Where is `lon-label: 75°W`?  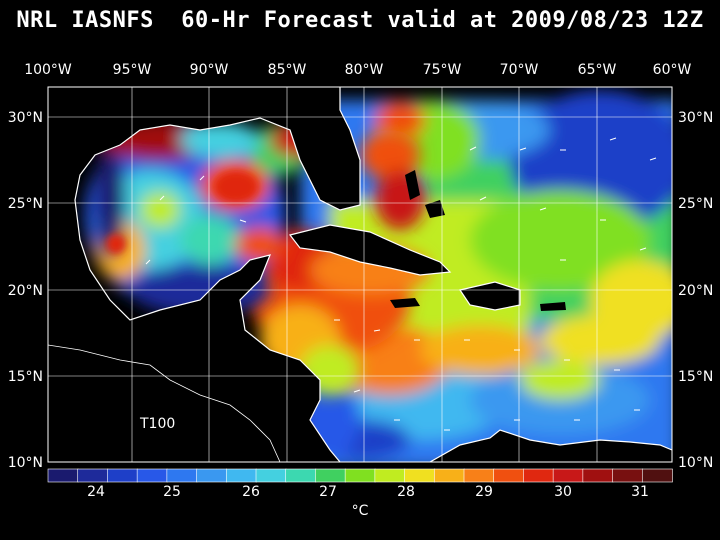
lon-label: 75°W is located at coordinates (442, 70).